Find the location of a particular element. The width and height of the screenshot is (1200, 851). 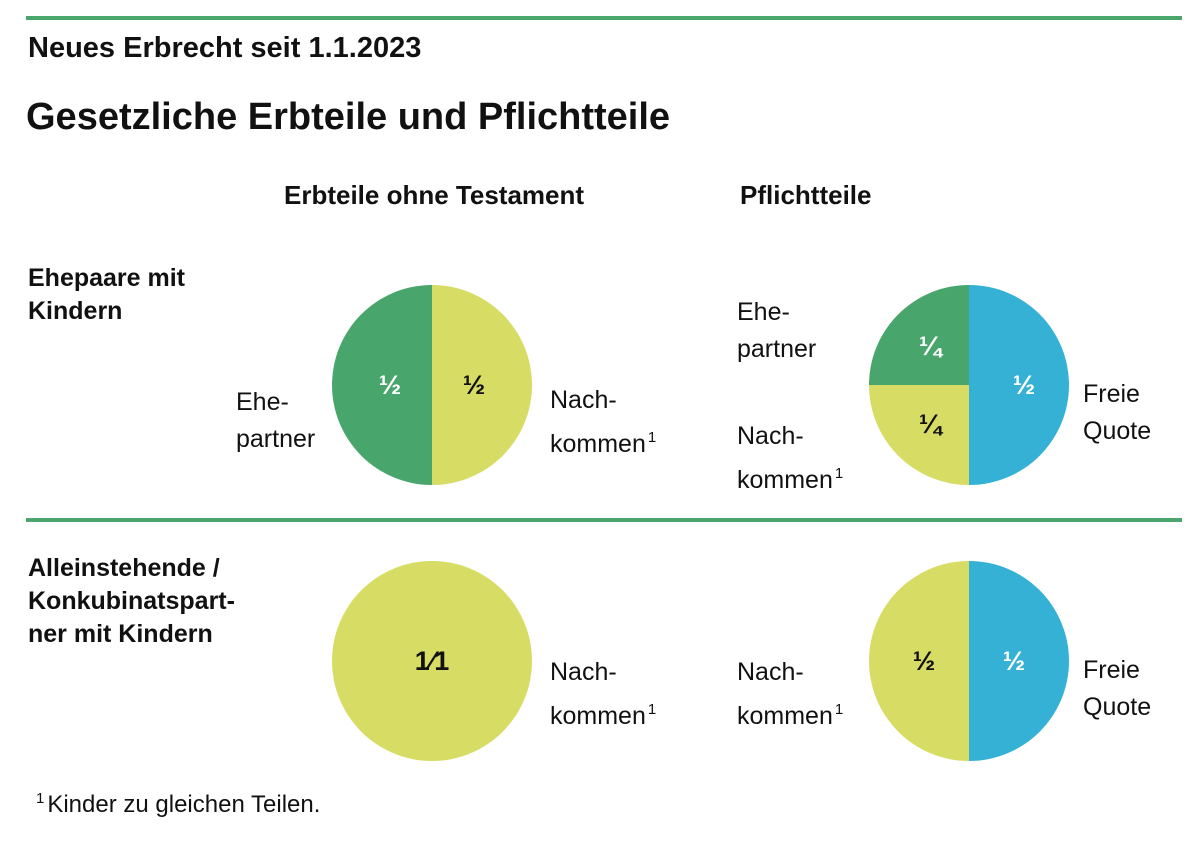

footnote-text: Kinder zu gleichen Teilen. is located at coordinates (184, 804).